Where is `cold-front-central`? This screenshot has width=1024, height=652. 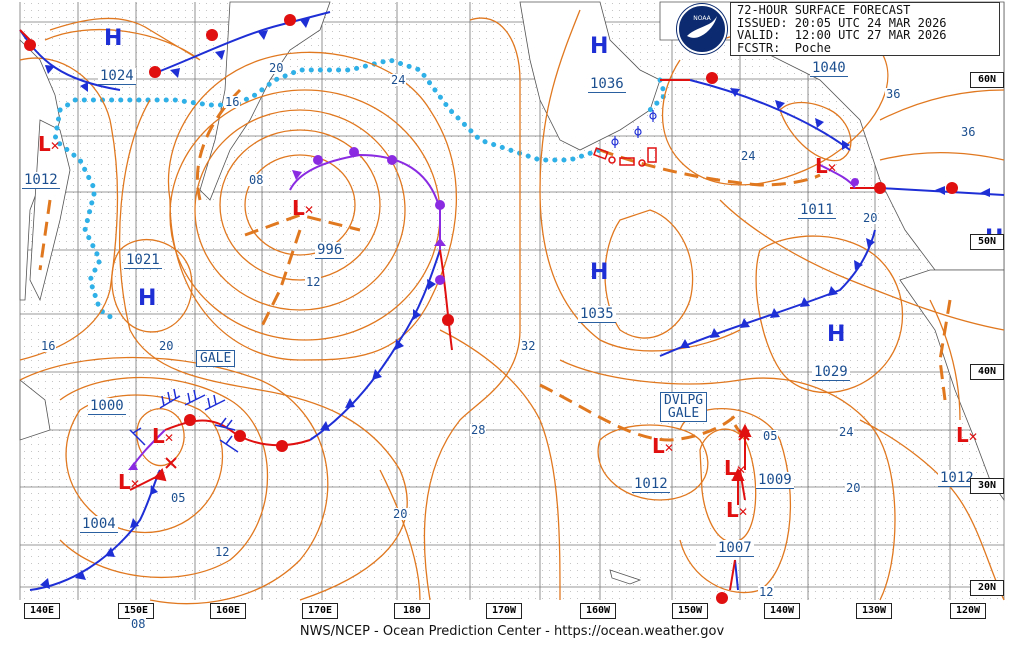
cold-front-central is located at coordinates (375, 345).